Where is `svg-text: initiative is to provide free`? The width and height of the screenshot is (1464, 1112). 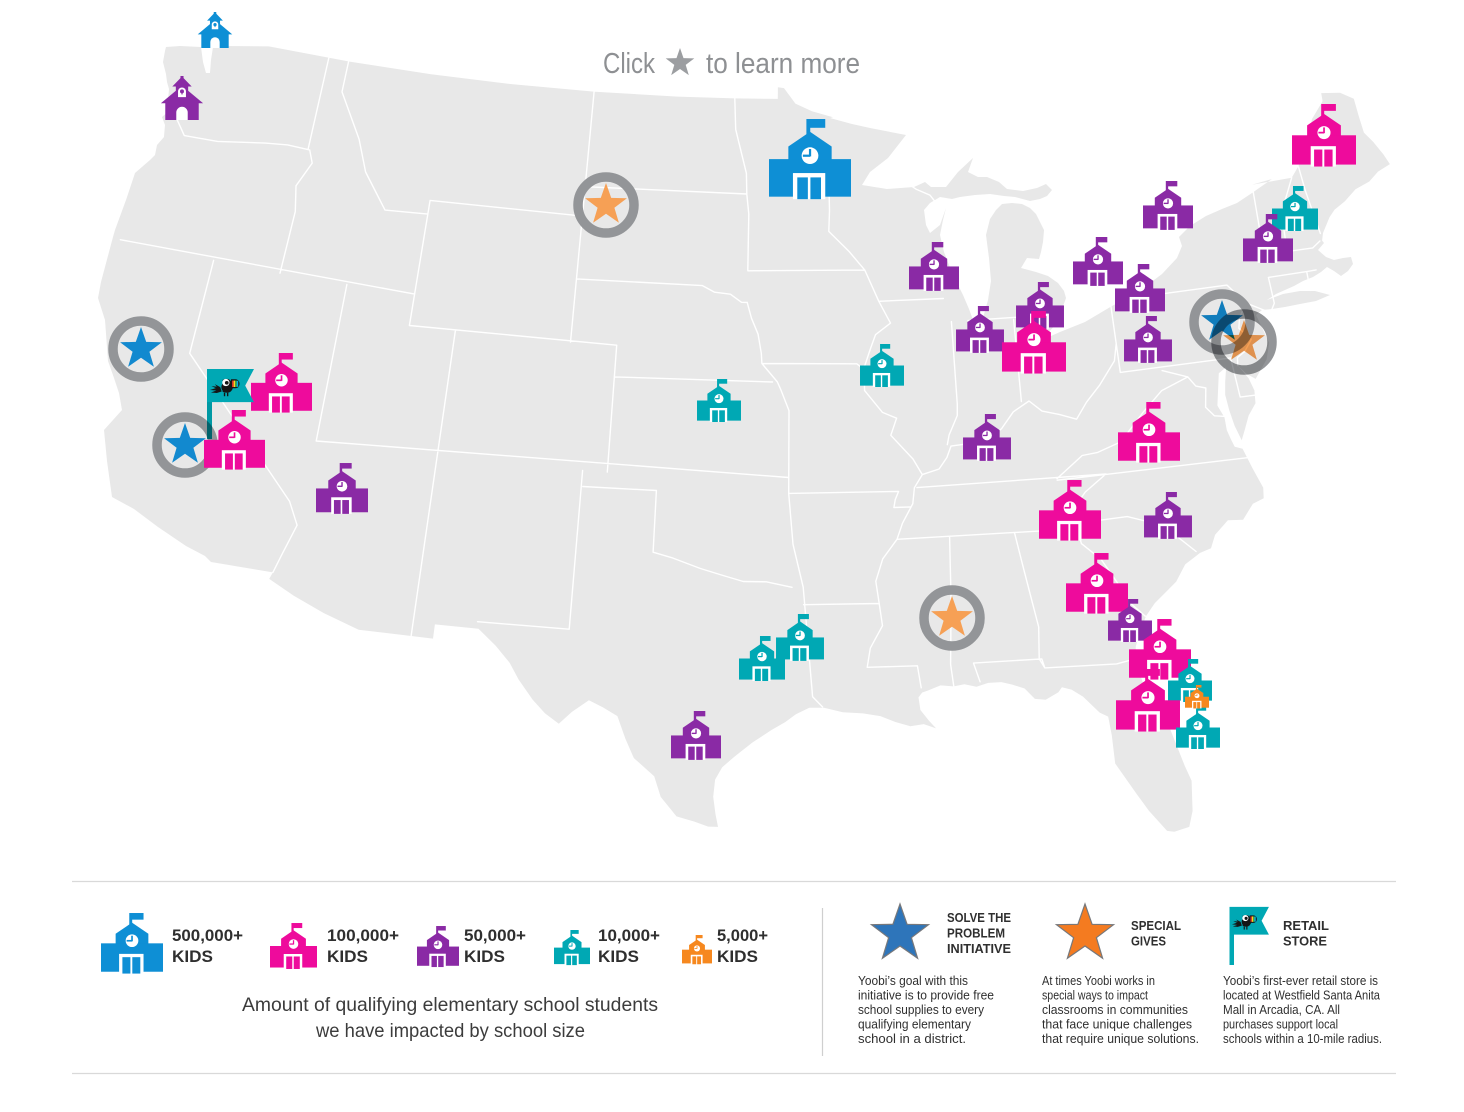
svg-text: initiative is to provide free is located at coordinates (926, 995).